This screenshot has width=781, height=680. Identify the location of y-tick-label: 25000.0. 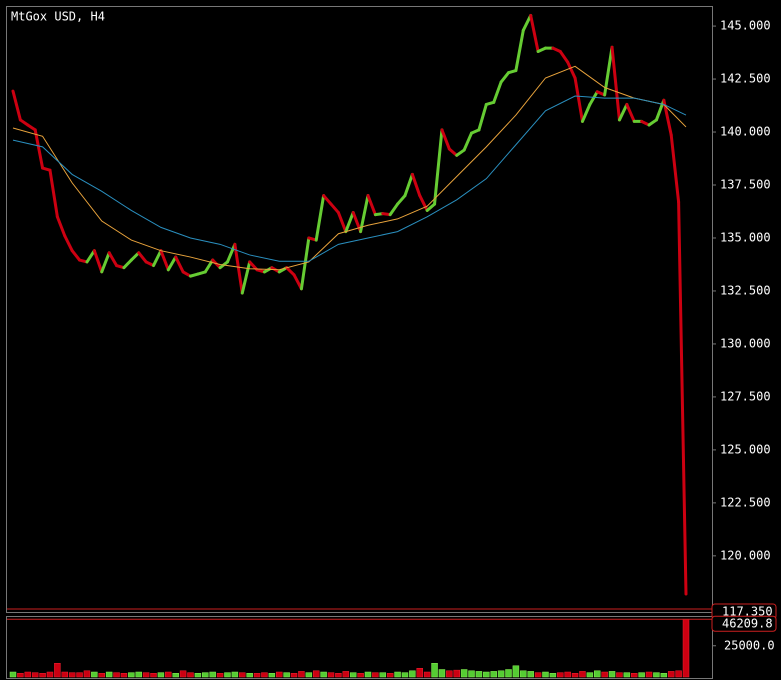
(749, 645).